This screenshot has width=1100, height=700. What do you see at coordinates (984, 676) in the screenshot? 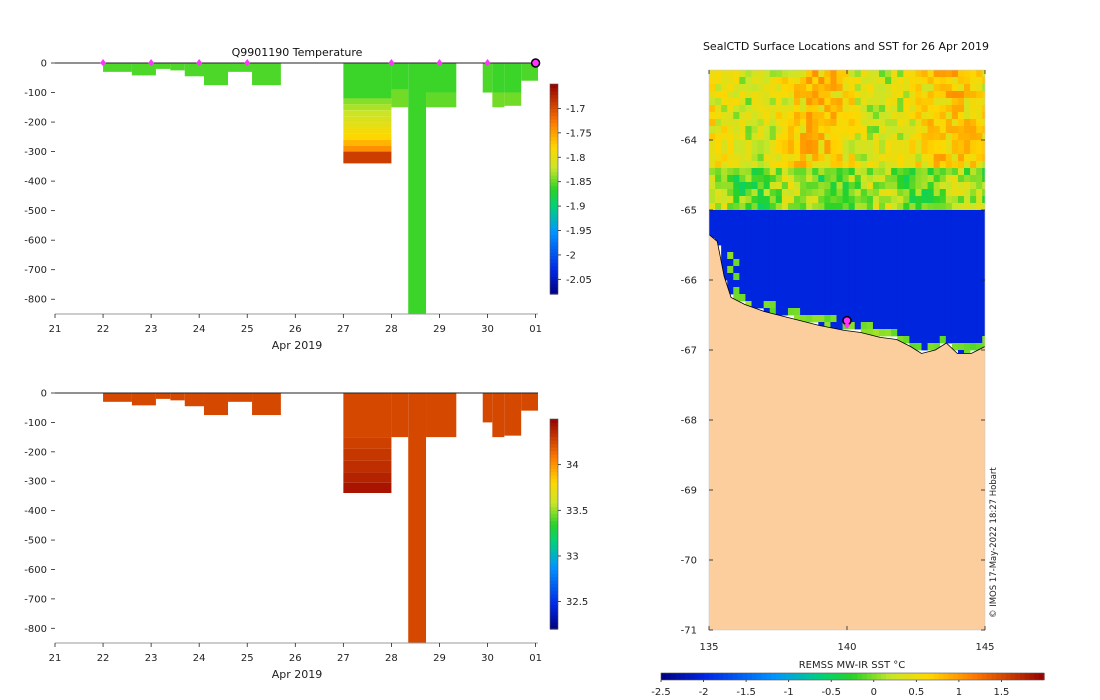
I see `sst-colorbar-segment` at bounding box center [984, 676].